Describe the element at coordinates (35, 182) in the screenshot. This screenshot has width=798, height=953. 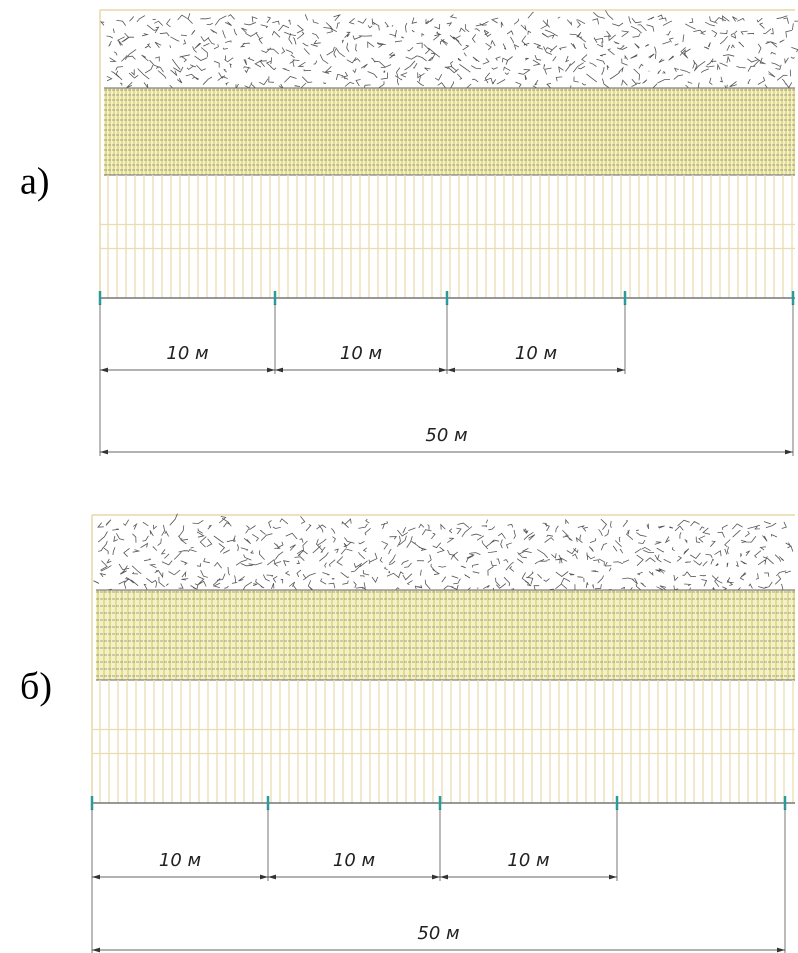
I see `panel-label: а)` at that location.